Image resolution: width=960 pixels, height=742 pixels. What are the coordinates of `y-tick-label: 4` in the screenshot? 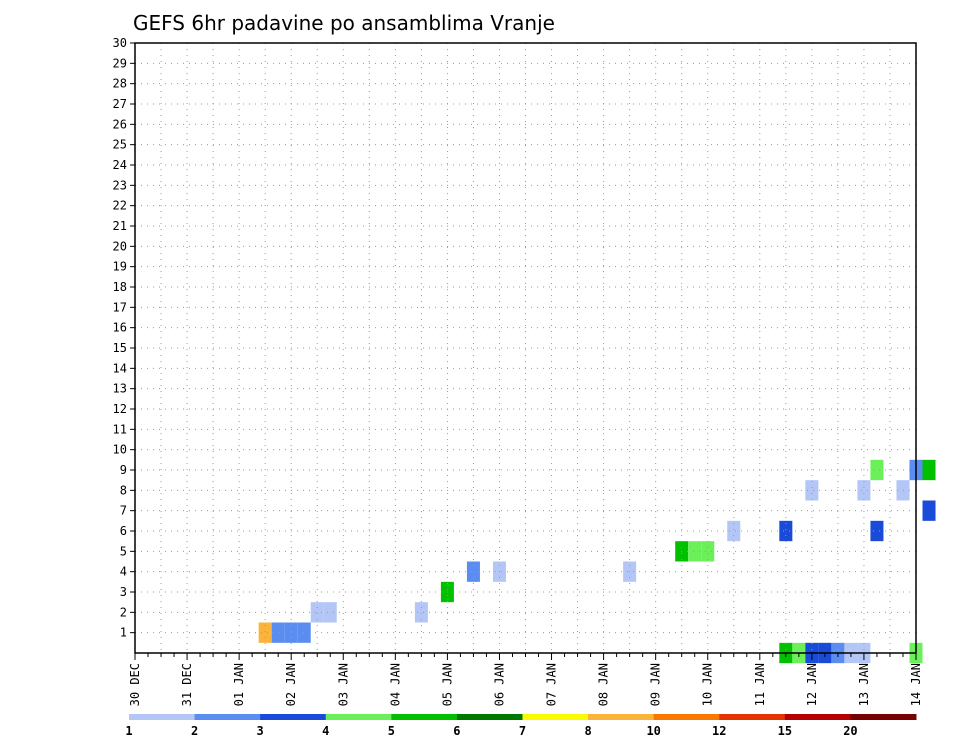 It's located at (123, 572).